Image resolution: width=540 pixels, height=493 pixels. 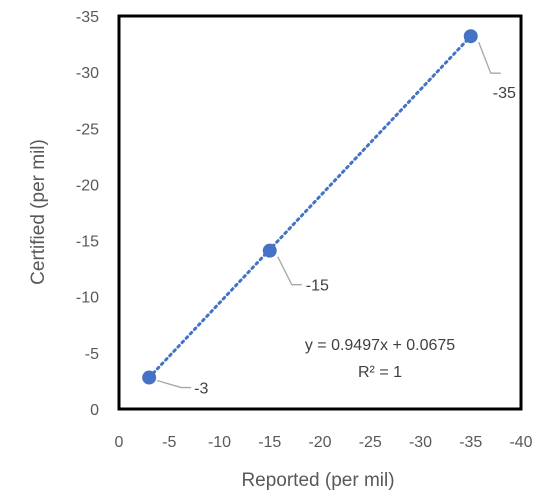 I want to click on y-tick-label: -25, so click(x=87, y=129).